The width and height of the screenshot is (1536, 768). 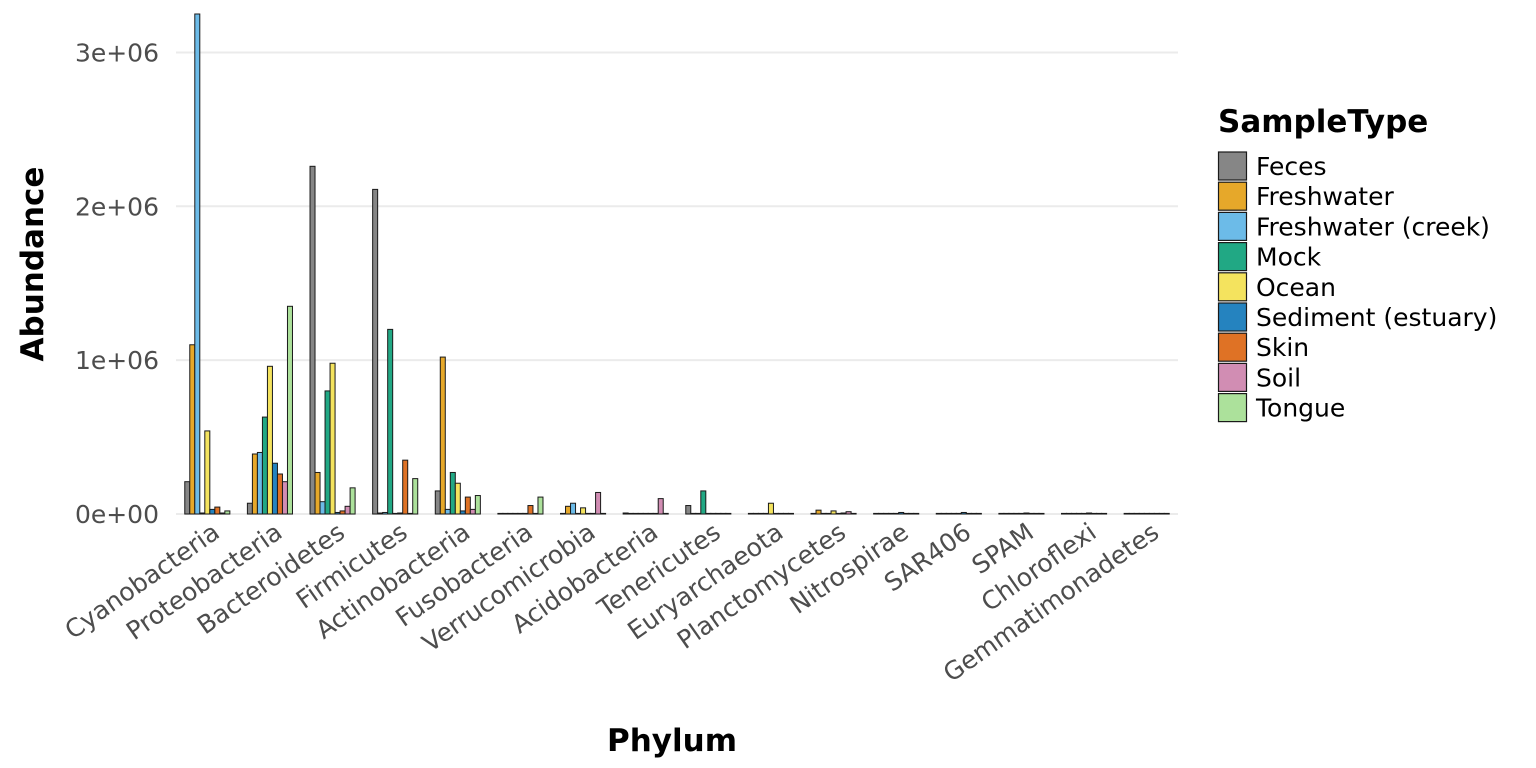 What do you see at coordinates (703, 502) in the screenshot?
I see `bar-mock-tenericutes` at bounding box center [703, 502].